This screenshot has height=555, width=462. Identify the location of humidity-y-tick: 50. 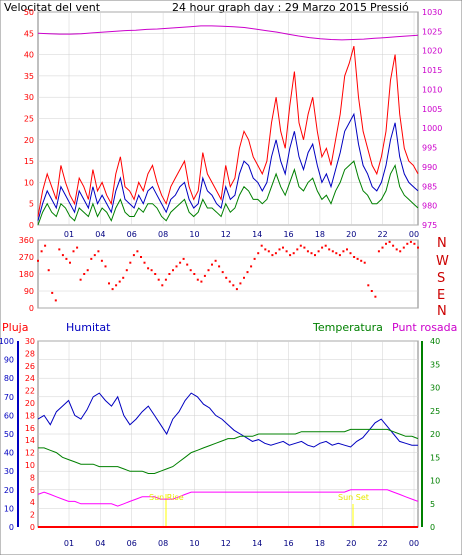
(9, 434).